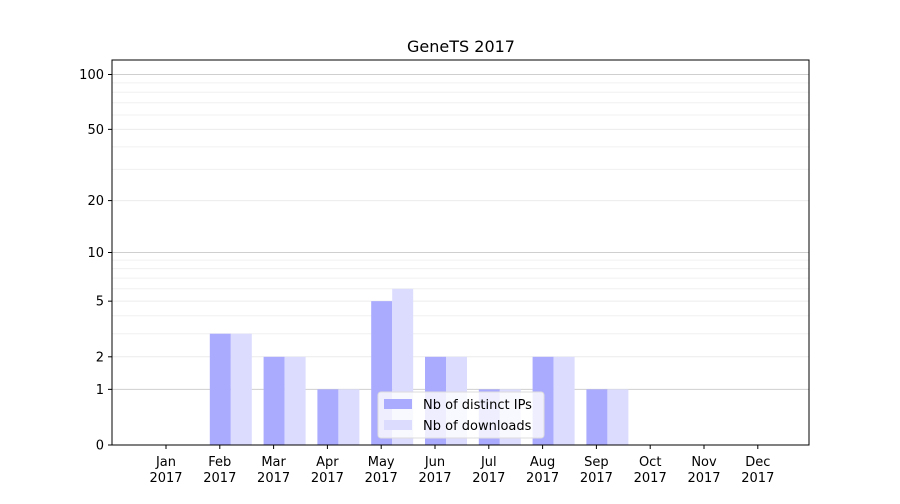  Describe the element at coordinates (434, 462) in the screenshot. I see `x-tick-label-month: Jun` at that location.